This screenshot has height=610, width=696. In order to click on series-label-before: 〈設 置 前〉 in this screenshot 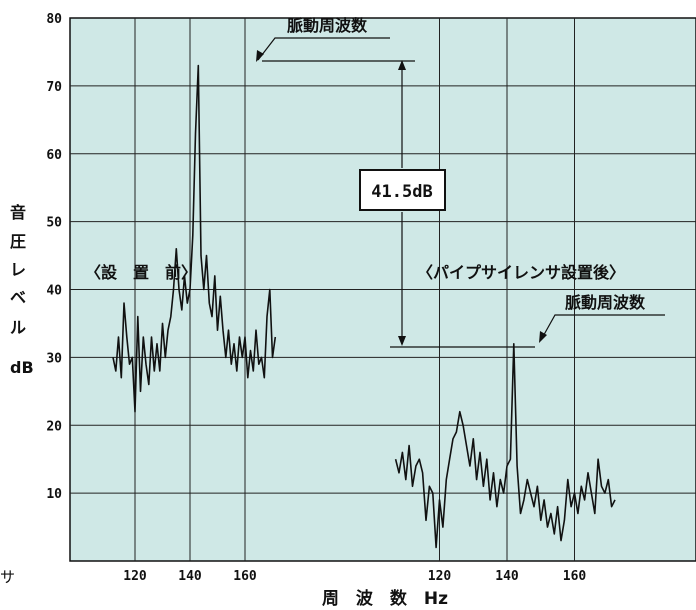, I will do `click(141, 272)`.